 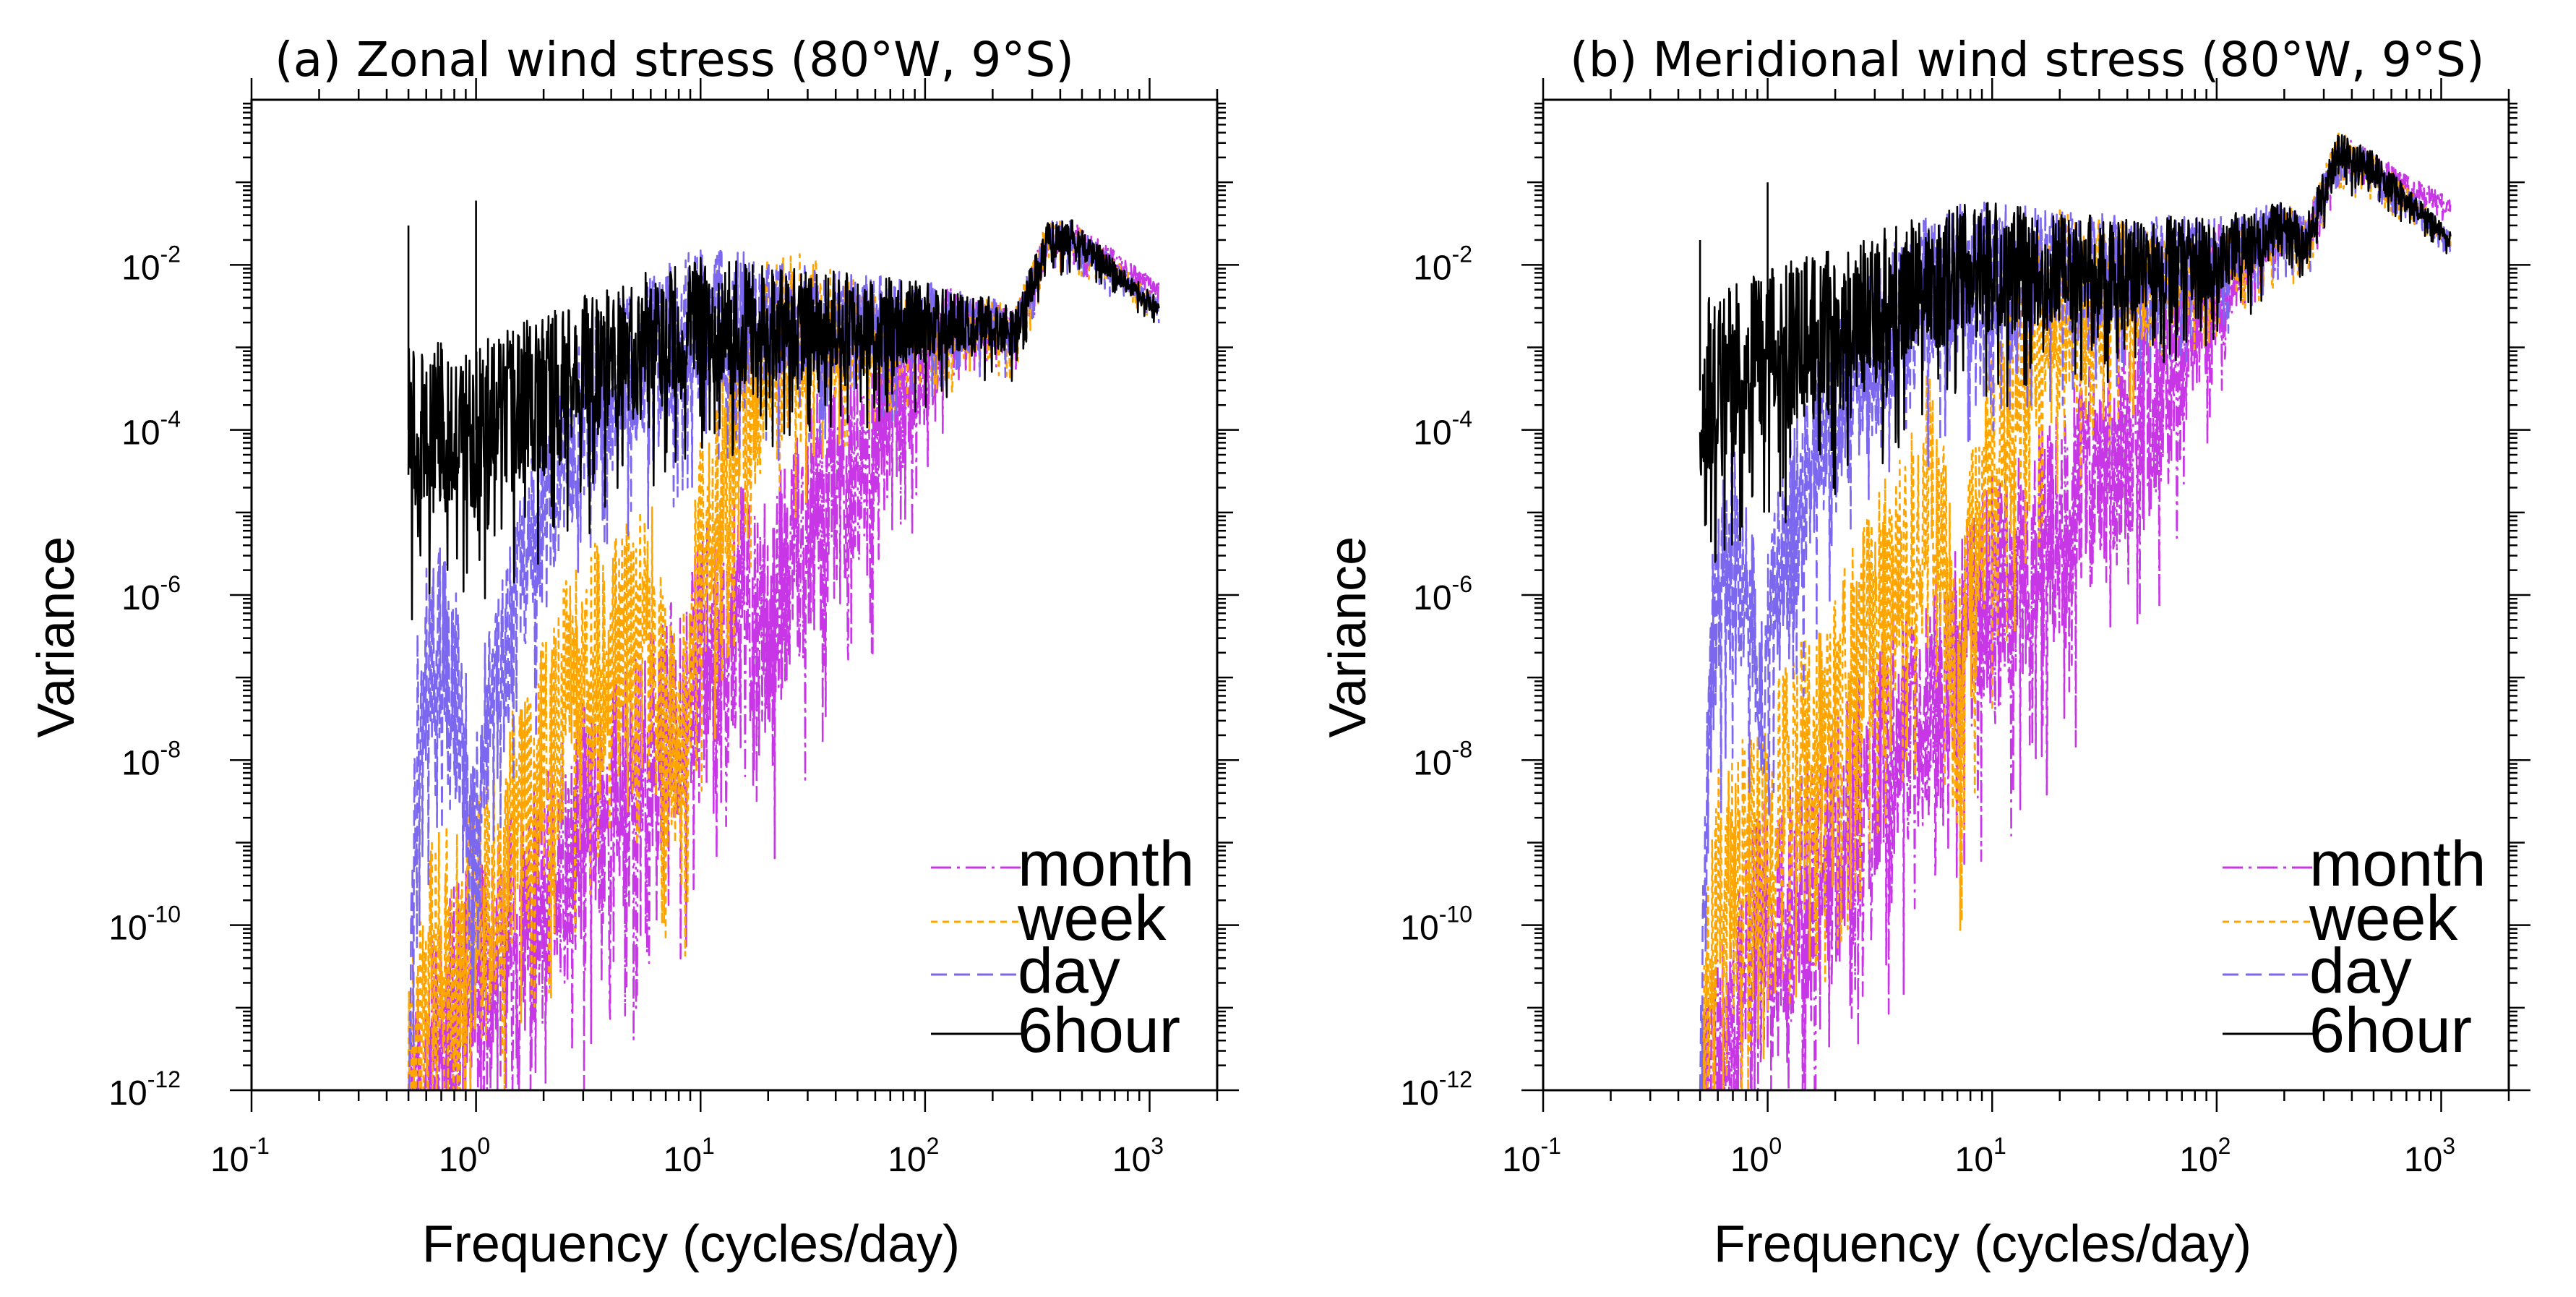 What do you see at coordinates (2028, 59) in the screenshot?
I see `panel-title: (b) Meridional wind stress (80°W, 9°S)` at bounding box center [2028, 59].